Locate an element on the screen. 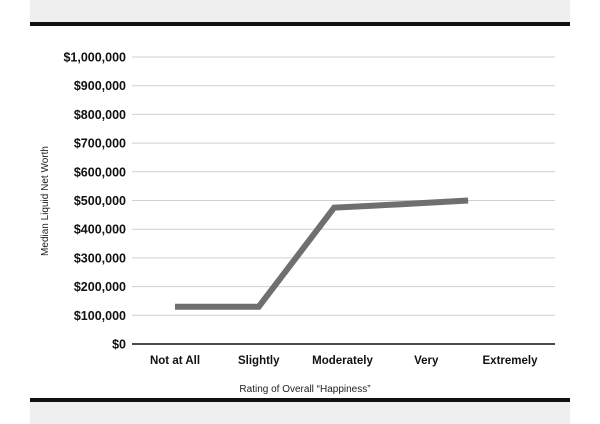 This screenshot has height=424, width=600. y-axis-label: Median Liquid Net Worth is located at coordinates (45, 201).